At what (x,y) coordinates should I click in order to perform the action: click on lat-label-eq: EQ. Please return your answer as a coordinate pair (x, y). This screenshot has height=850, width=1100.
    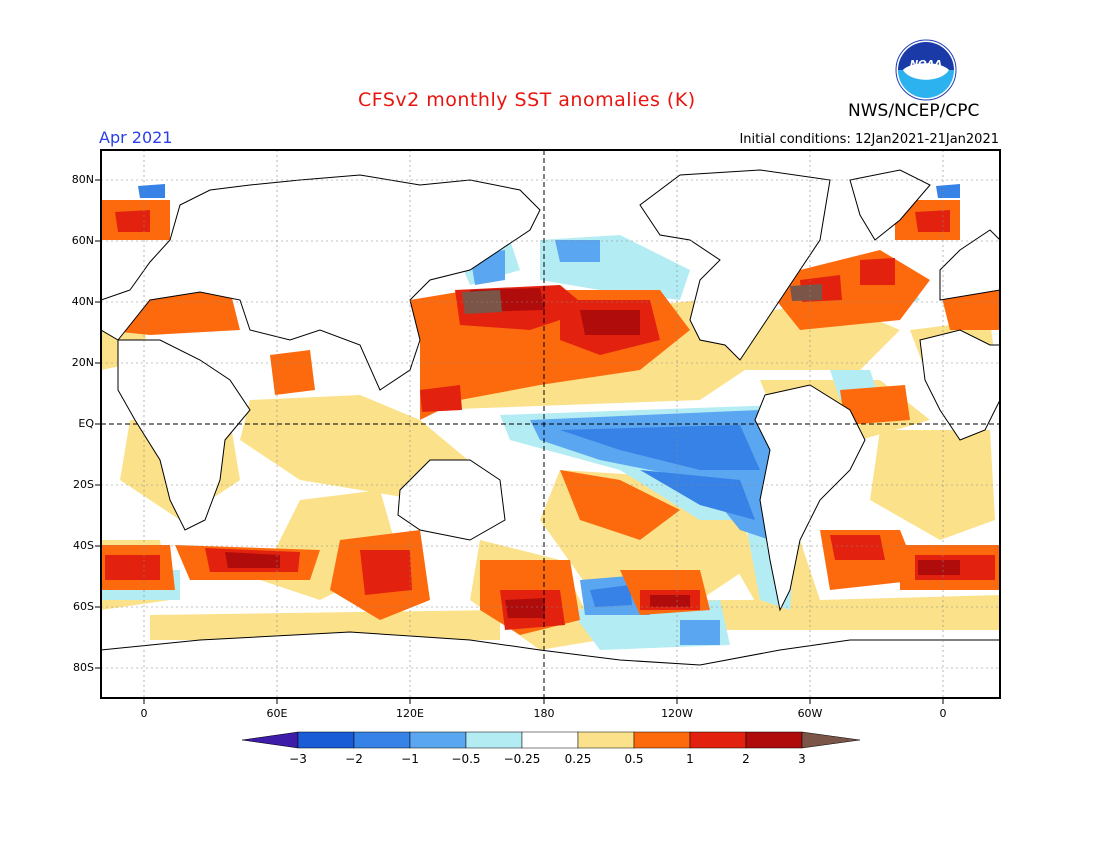
    Looking at the image, I should click on (86, 423).